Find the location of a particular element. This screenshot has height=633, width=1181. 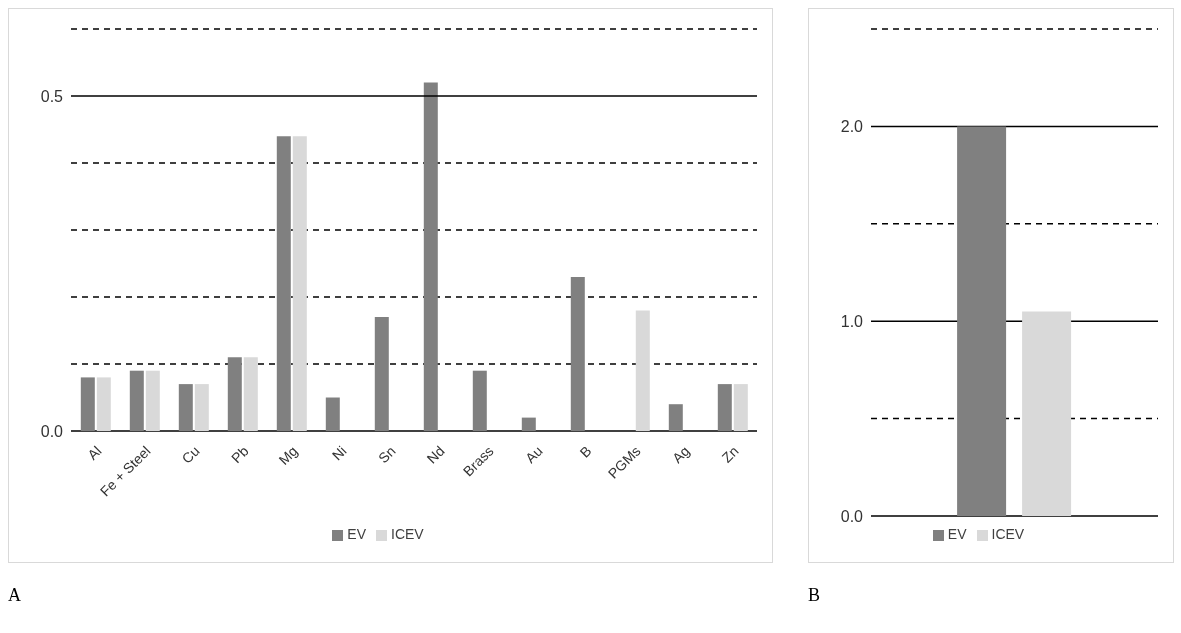

x-tick-label: Ni is located at coordinates (339, 453).